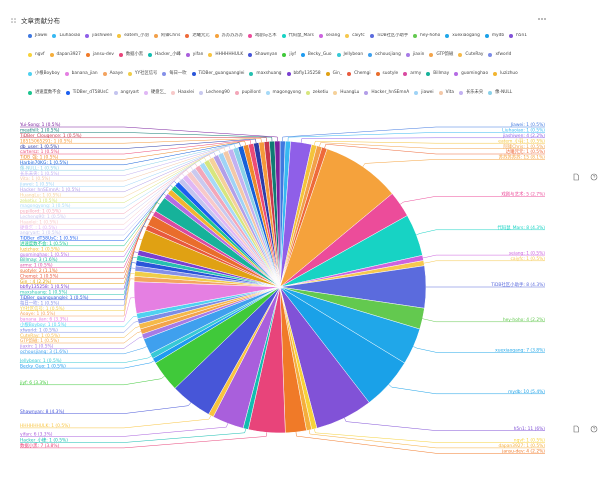 The image size is (610, 500). Describe the element at coordinates (386, 93) in the screenshot. I see `legend-item: Hacker_hnSEmnA` at that location.